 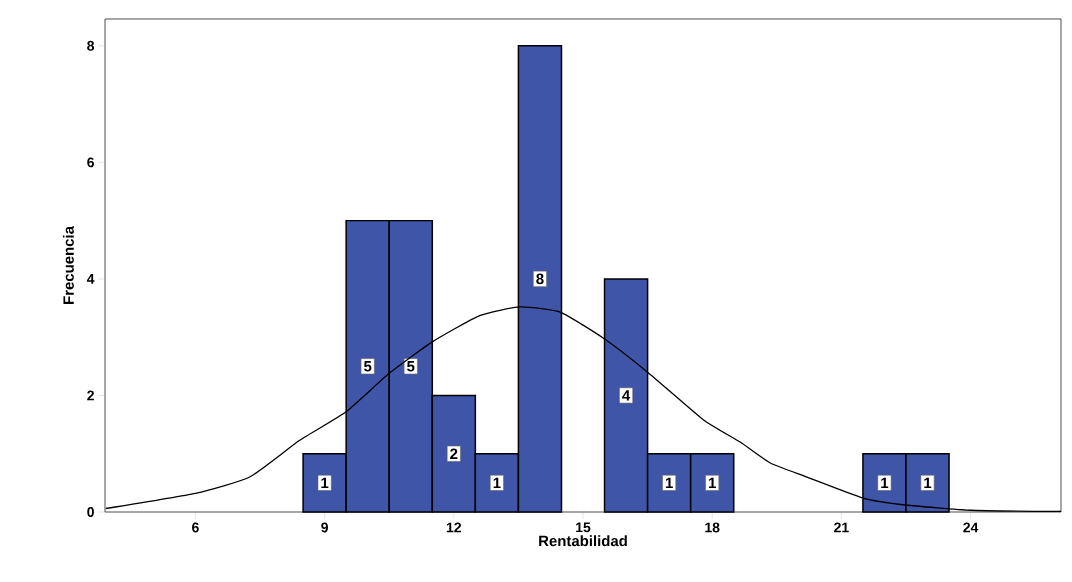 What do you see at coordinates (583, 541) in the screenshot?
I see `x-axis-title: Rentabilidad` at bounding box center [583, 541].